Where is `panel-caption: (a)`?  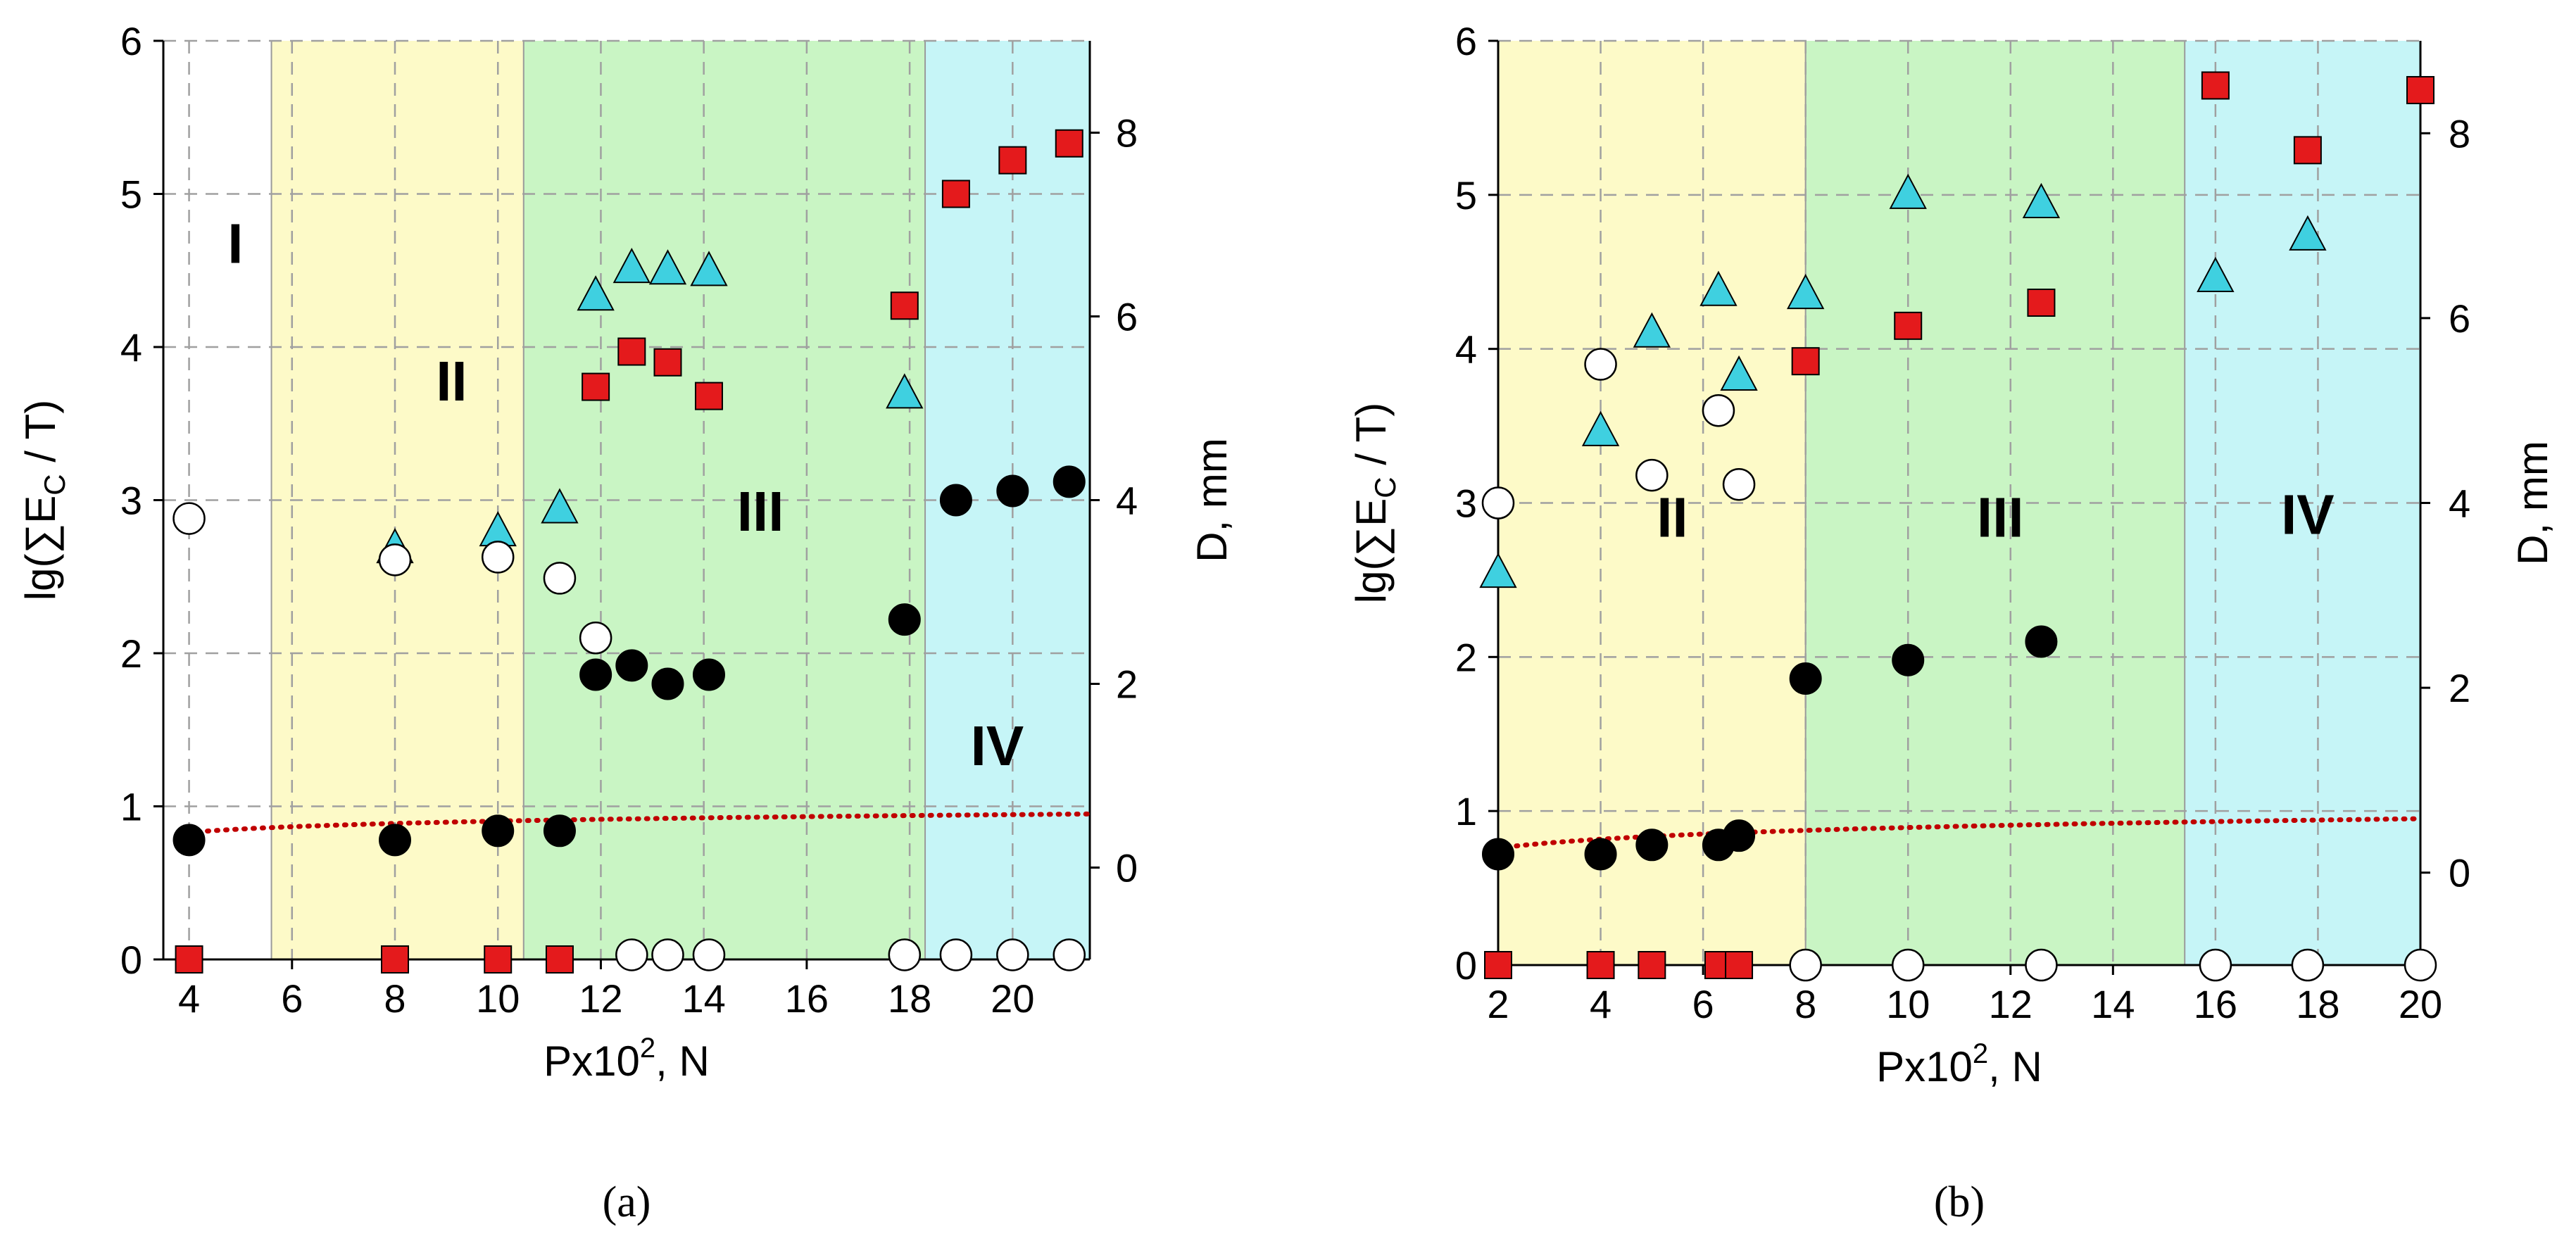 panel-caption: (a) is located at coordinates (627, 1202).